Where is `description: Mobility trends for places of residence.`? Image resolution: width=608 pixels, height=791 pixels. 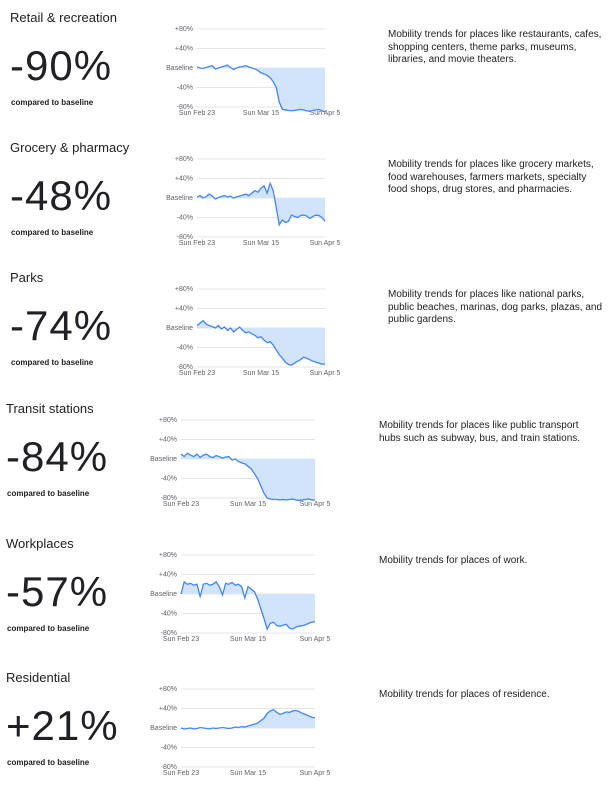
description: Mobility trends for places of residence. is located at coordinates (464, 694).